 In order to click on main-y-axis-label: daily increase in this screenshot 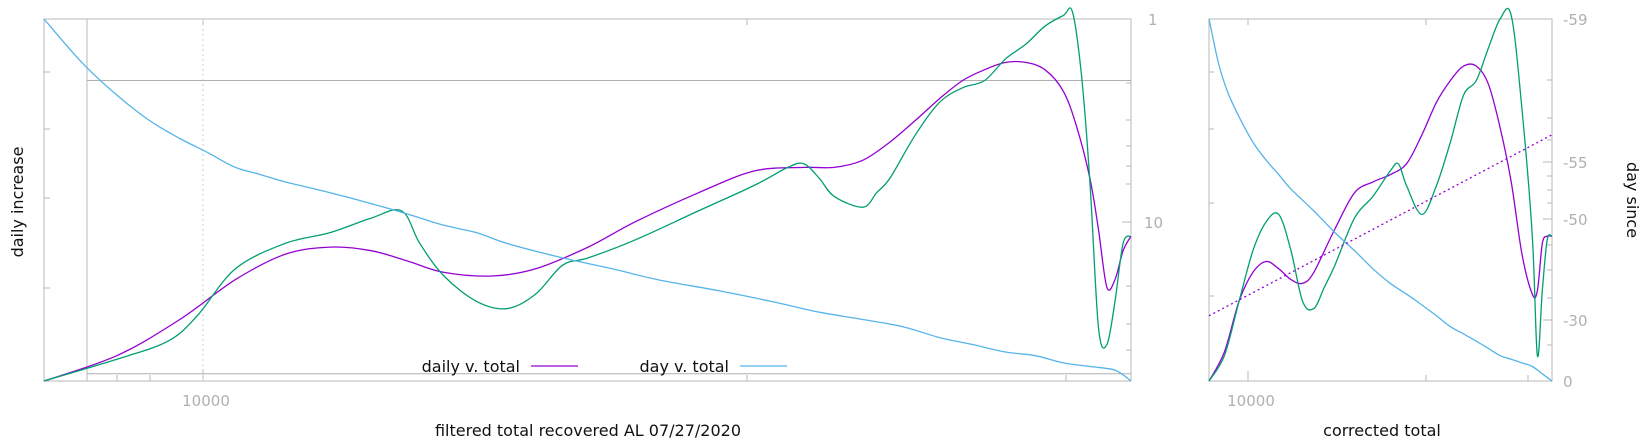, I will do `click(17, 202)`.